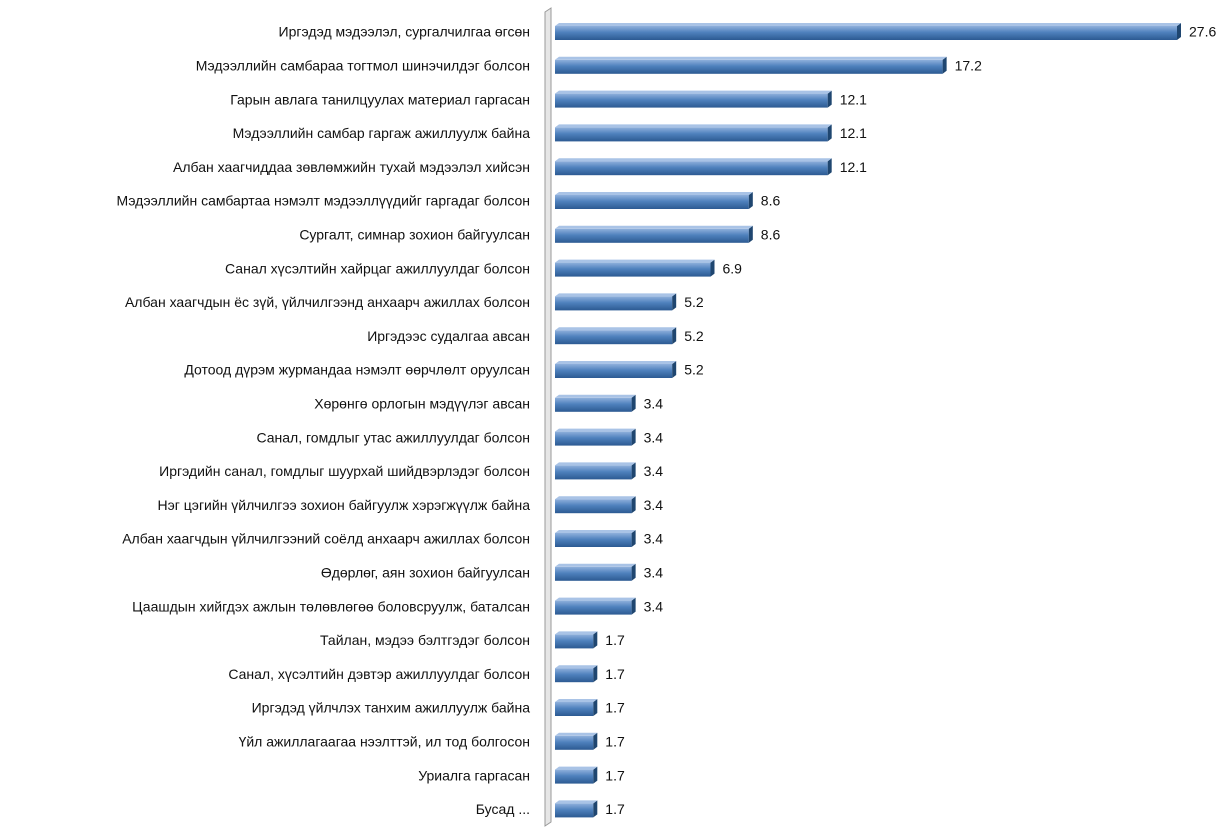  What do you see at coordinates (393, 437) in the screenshot?
I see `category-label: Санал, гомдлыг утас ажиллуулдаг болсон` at bounding box center [393, 437].